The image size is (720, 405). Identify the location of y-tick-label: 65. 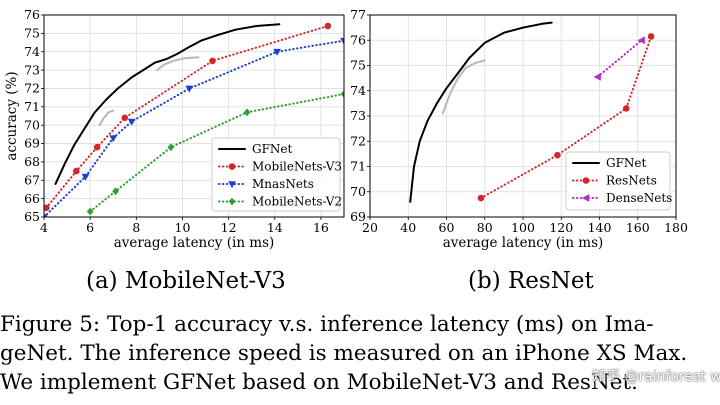
(32, 216).